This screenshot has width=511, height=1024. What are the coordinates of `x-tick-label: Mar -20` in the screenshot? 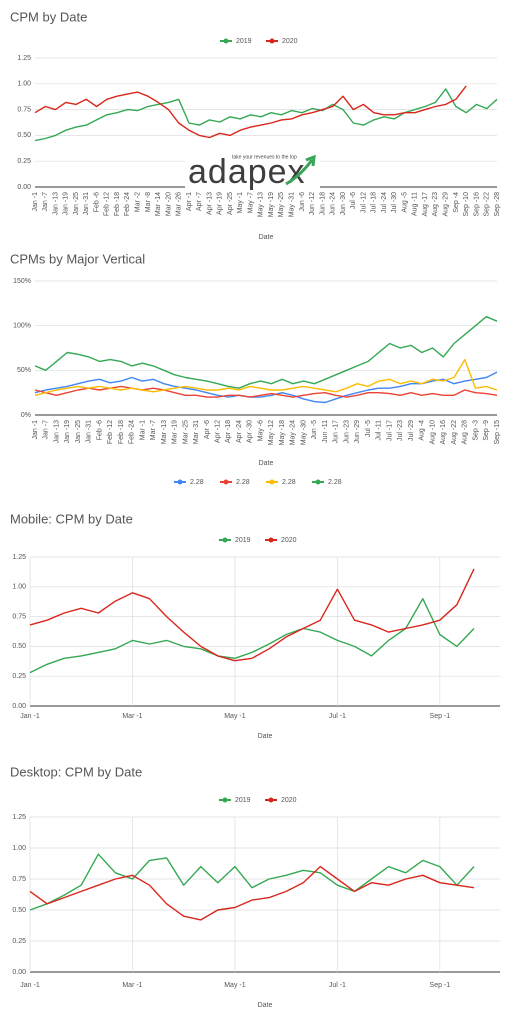 It's located at (168, 204).